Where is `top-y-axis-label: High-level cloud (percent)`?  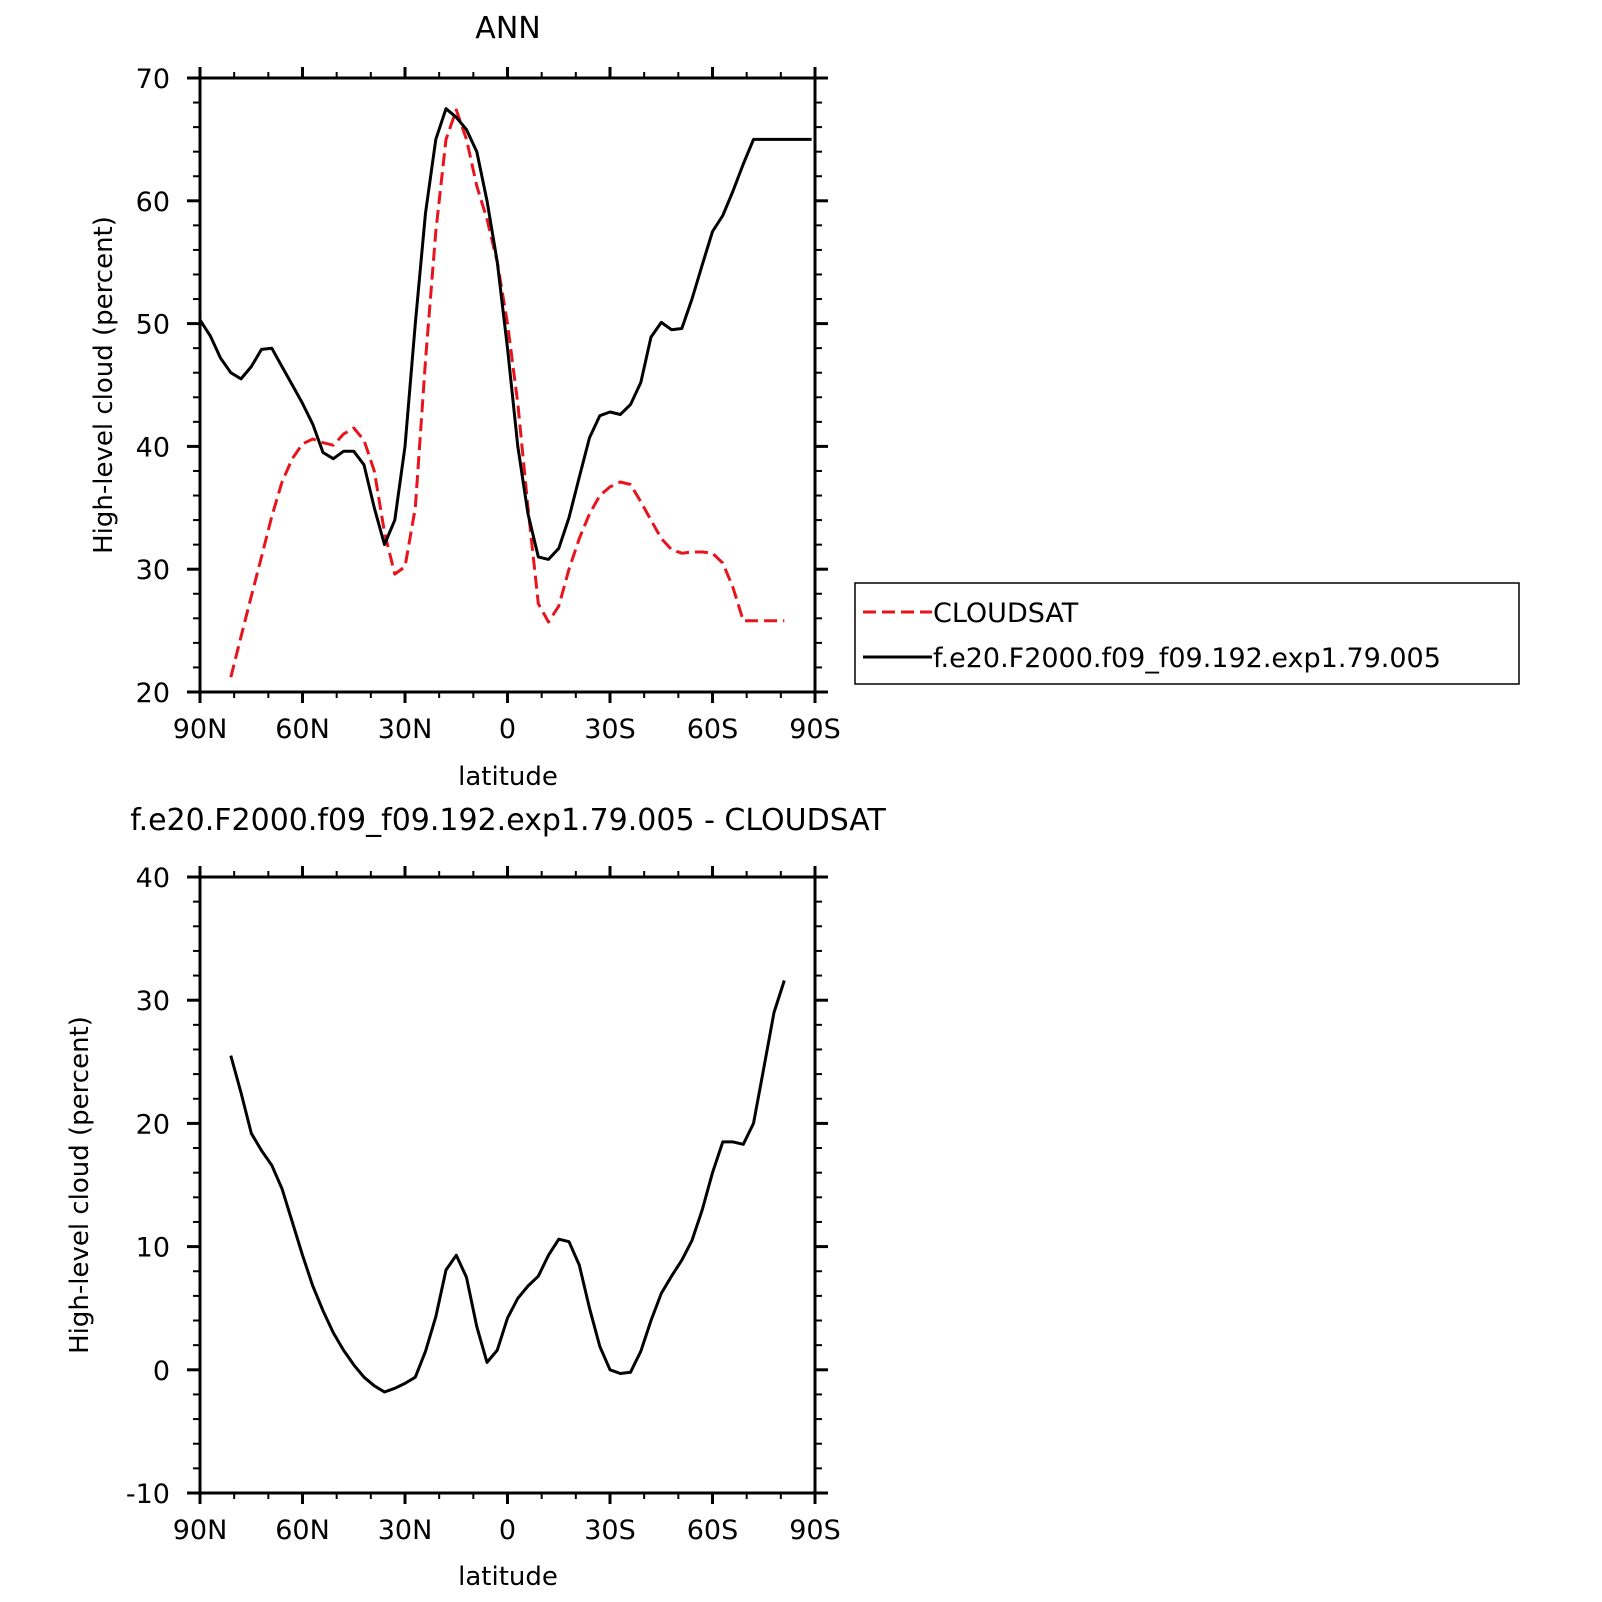 top-y-axis-label: High-level cloud (percent) is located at coordinates (104, 385).